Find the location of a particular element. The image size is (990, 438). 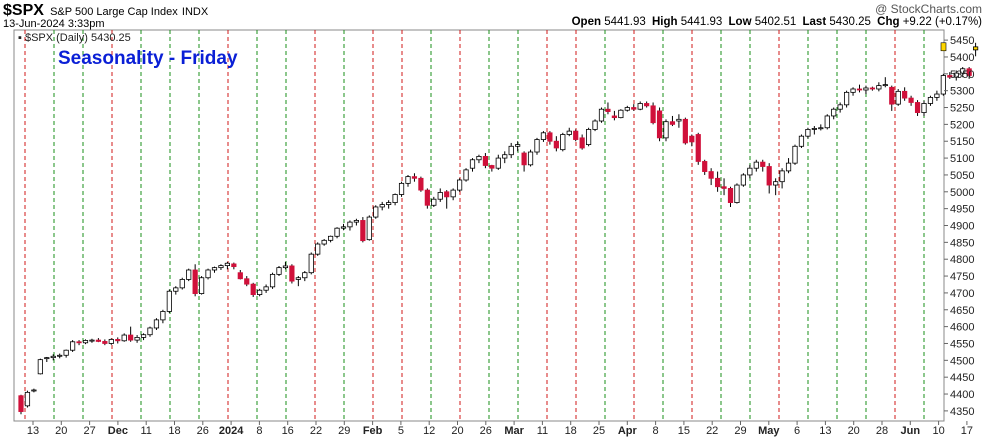

y-tick-label: 4750 is located at coordinates (962, 277).